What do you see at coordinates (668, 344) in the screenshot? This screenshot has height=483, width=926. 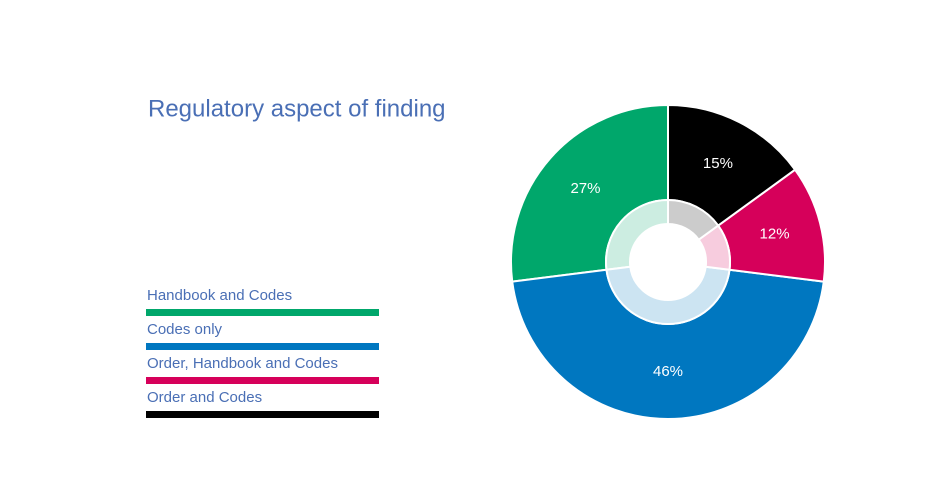 I see `donut-slice` at bounding box center [668, 344].